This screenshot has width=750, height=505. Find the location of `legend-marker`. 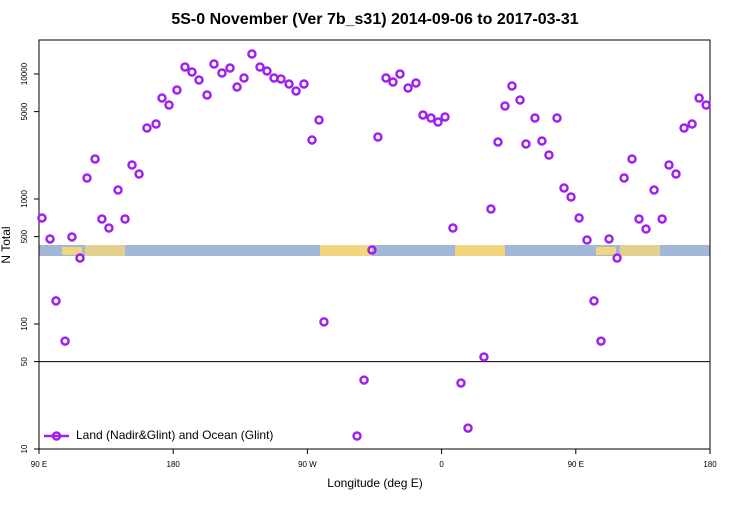

legend-marker is located at coordinates (56, 436).